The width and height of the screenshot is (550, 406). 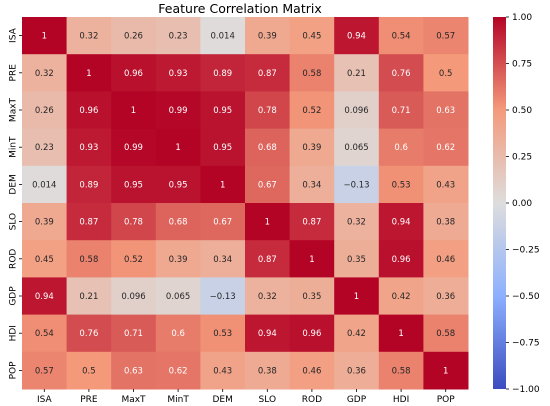 I want to click on cell-value-label: 0.38, so click(x=445, y=223).